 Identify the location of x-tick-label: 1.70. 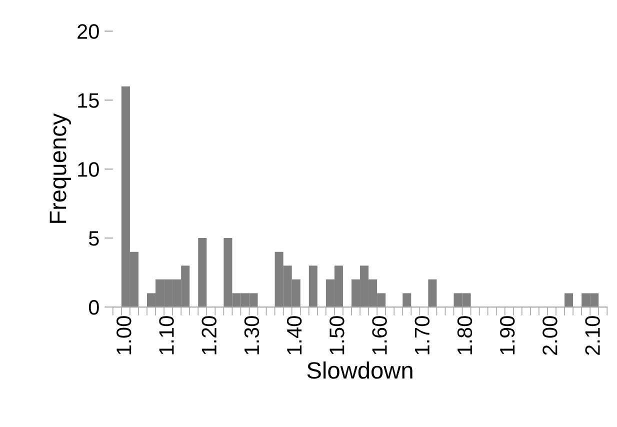
(422, 335).